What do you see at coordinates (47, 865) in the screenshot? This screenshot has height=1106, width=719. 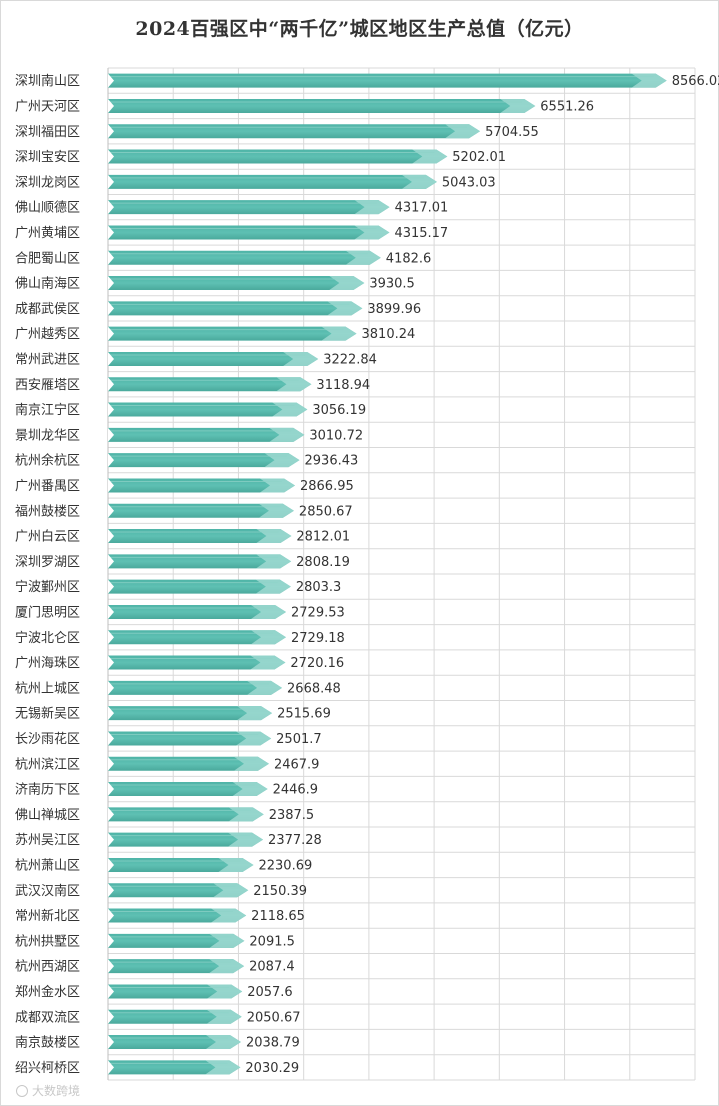 I see `category-label: 杭州萧山区` at bounding box center [47, 865].